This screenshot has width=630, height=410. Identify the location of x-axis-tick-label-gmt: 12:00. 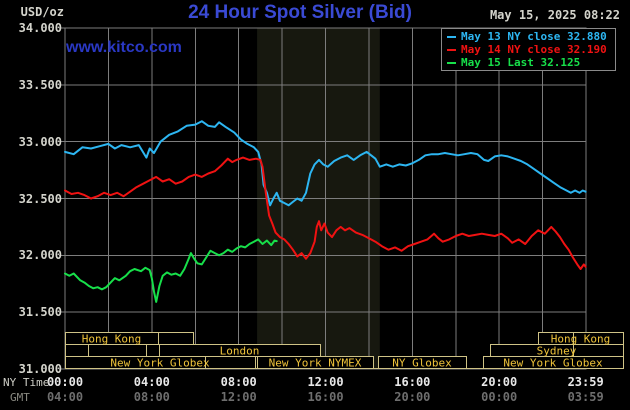
(238, 397).